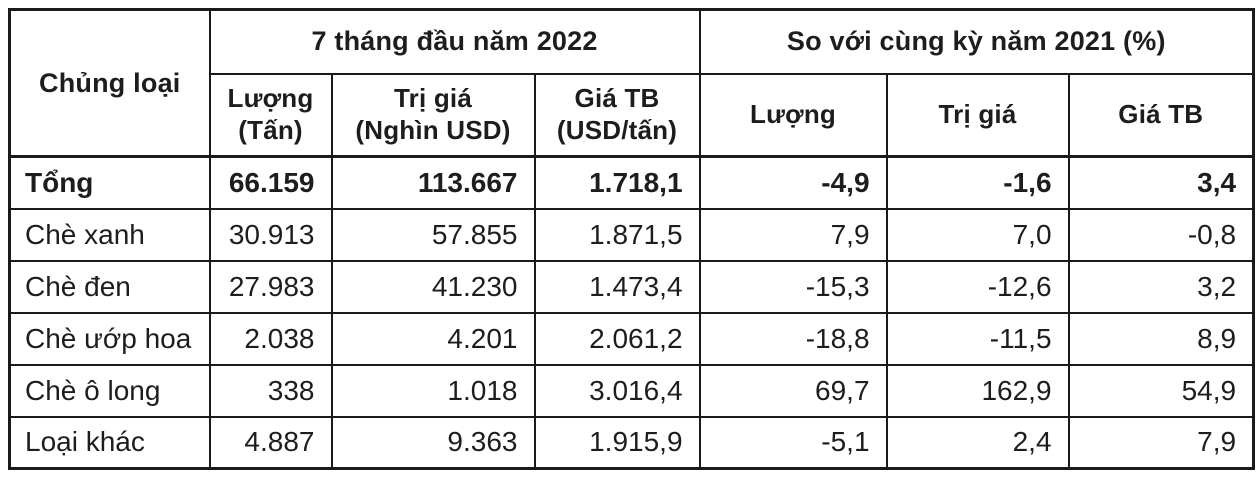 This screenshot has height=478, width=1260. I want to click on cell-volume-pct: -4,9, so click(793, 182).